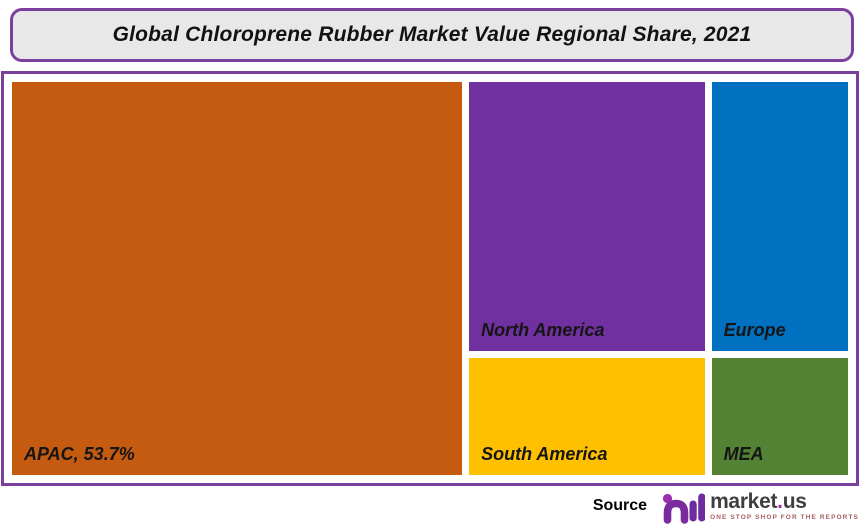 This screenshot has width=864, height=525. What do you see at coordinates (779, 217) in the screenshot?
I see `treemap-tile-europe: Europe` at bounding box center [779, 217].